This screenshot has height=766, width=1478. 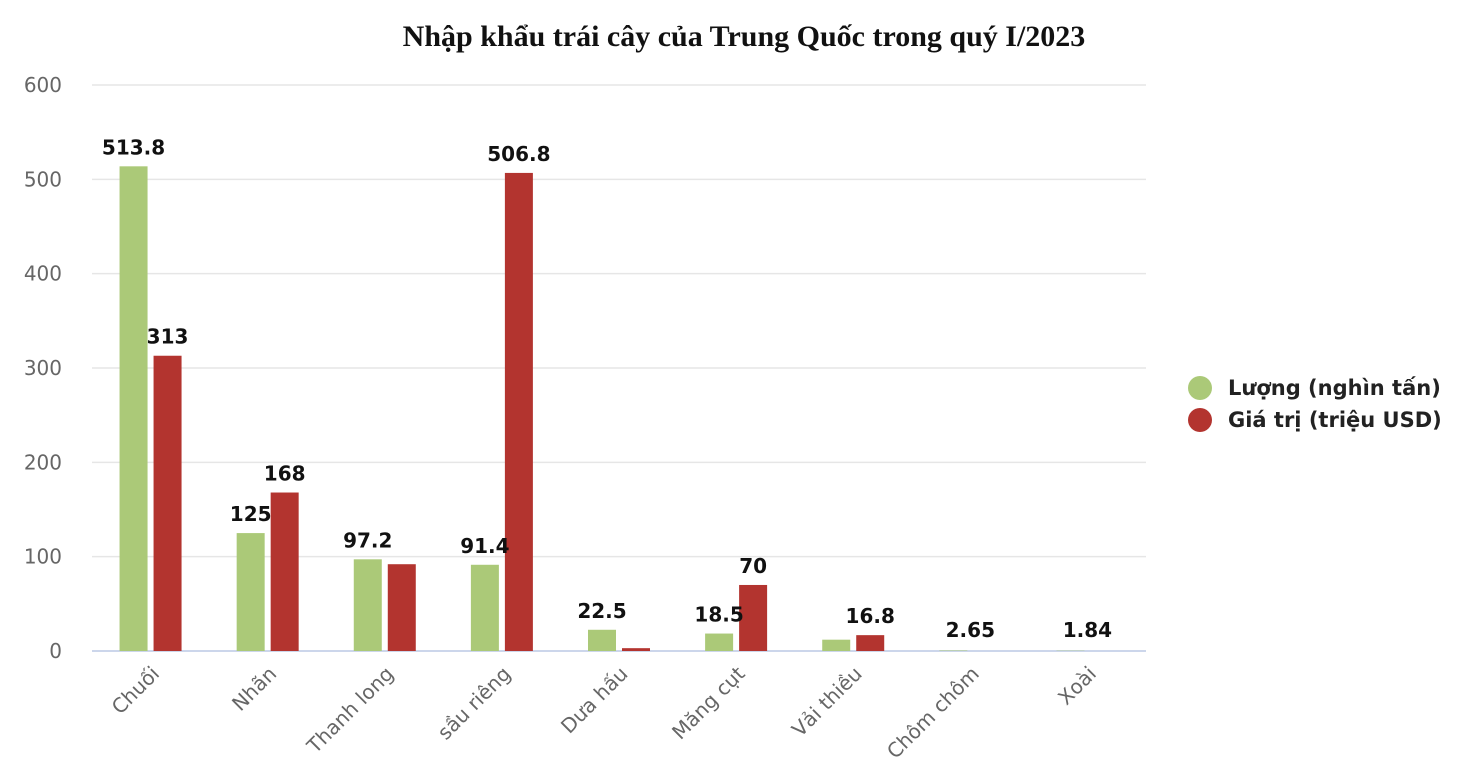 I want to click on data-label: 22.5, so click(x=601, y=611).